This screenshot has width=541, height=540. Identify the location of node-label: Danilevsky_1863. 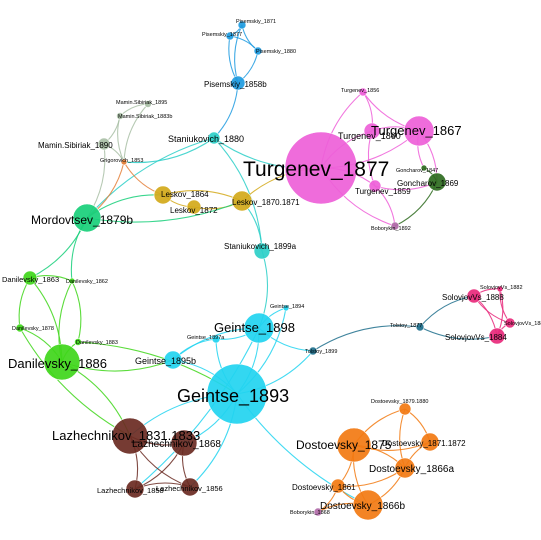
(30, 279).